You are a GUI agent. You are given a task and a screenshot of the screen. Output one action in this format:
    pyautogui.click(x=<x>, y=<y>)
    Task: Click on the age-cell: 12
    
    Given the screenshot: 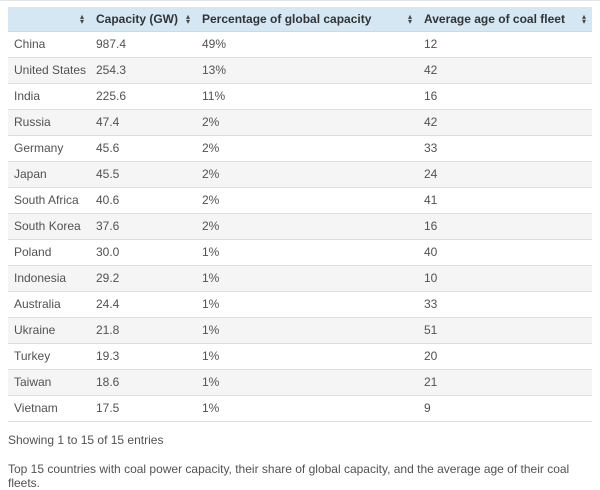 What is the action you would take?
    pyautogui.click(x=505, y=44)
    